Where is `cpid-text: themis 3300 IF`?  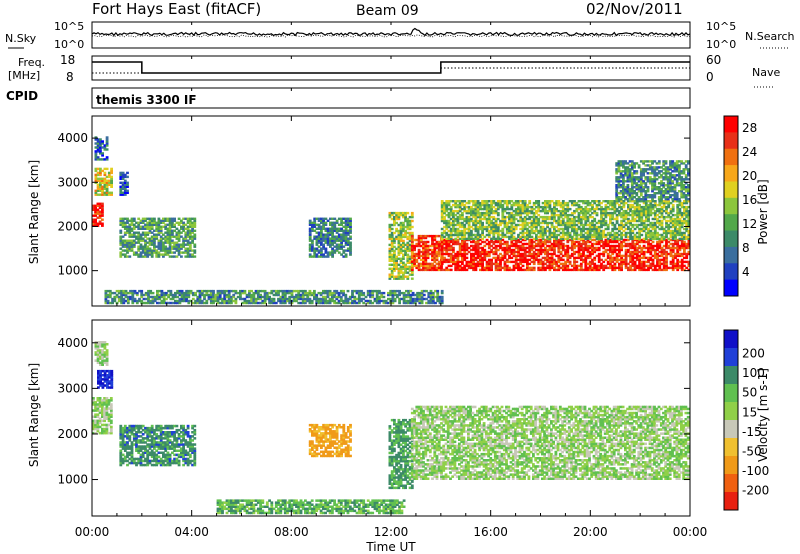 cpid-text: themis 3300 IF is located at coordinates (146, 100).